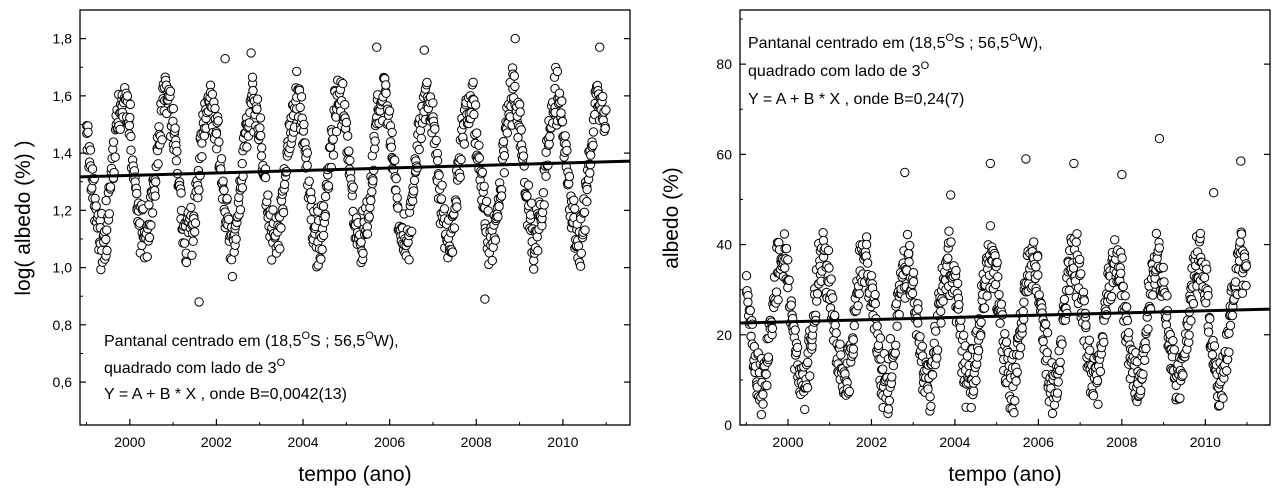 Image resolution: width=1272 pixels, height=490 pixels. What do you see at coordinates (1005, 316) in the screenshot?
I see `right-fit-line` at bounding box center [1005, 316].